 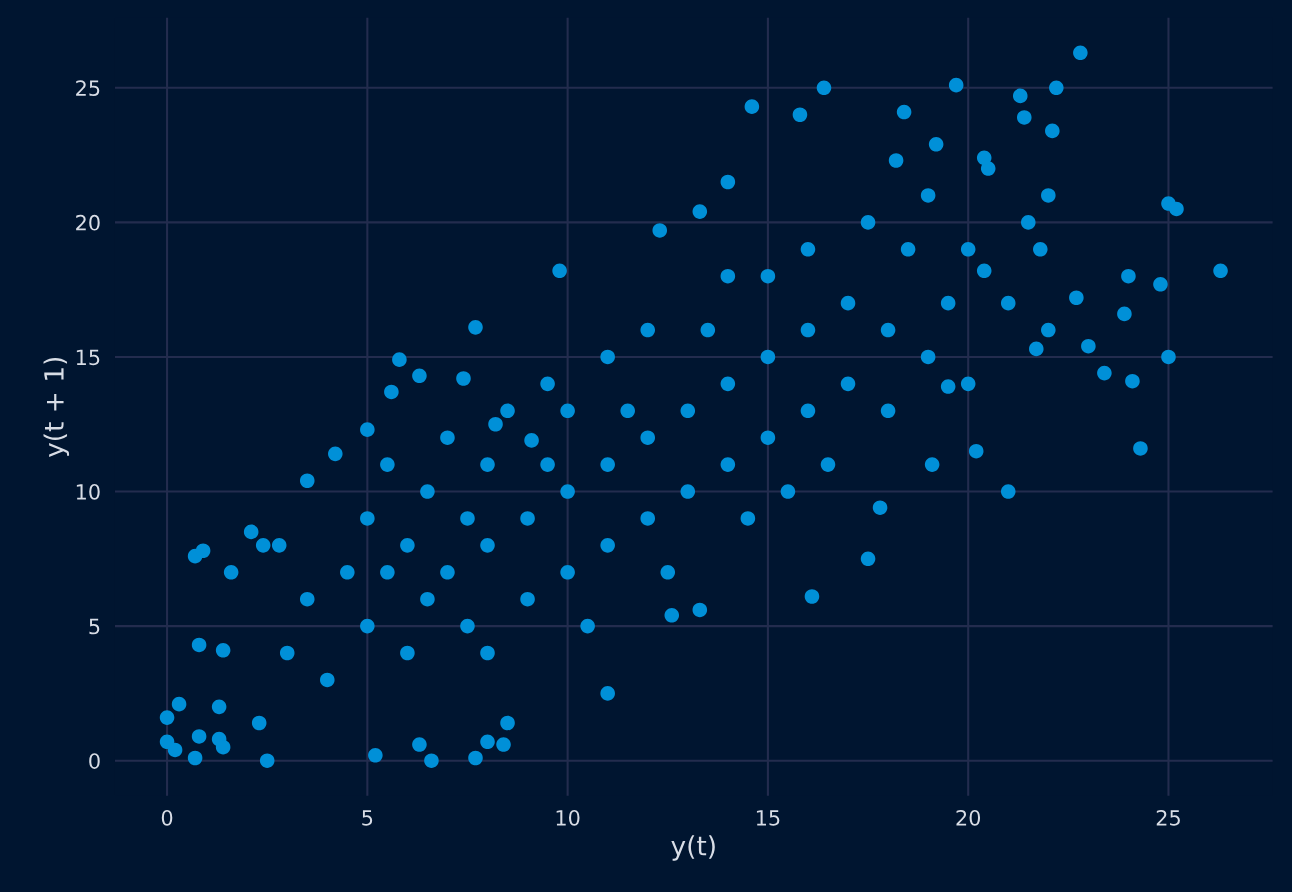 I want to click on y-axis-title: y(t + 1), so click(x=56, y=407).